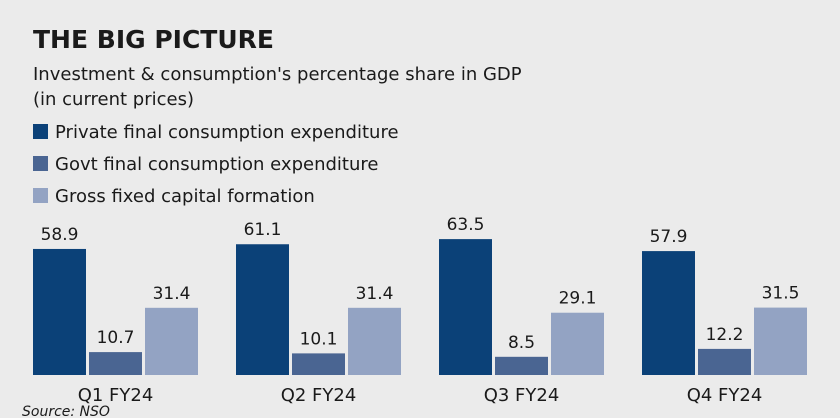  Describe the element at coordinates (319, 339) in the screenshot. I see `data-label: 10.1` at that location.